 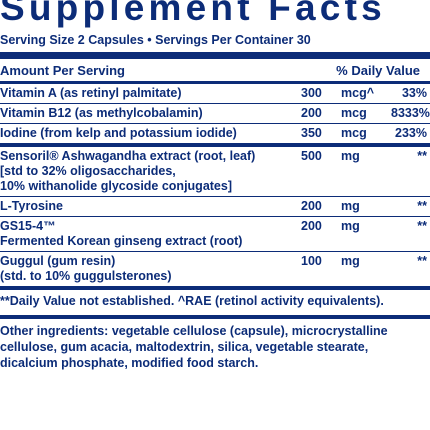 What do you see at coordinates (101, 113) in the screenshot?
I see `nutrient-name: Vitamin B12 (as methylcobalamin)` at bounding box center [101, 113].